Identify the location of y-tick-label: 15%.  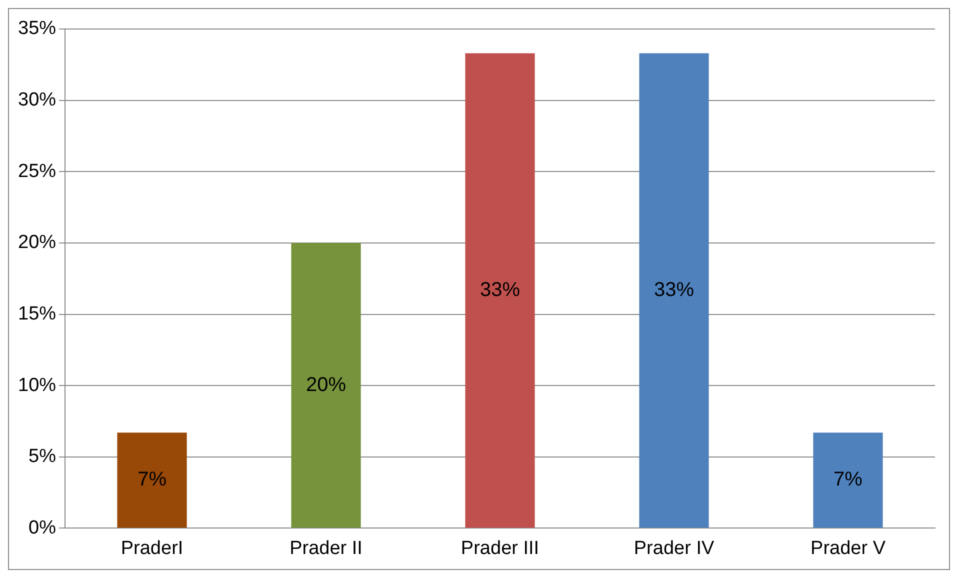
(37, 313).